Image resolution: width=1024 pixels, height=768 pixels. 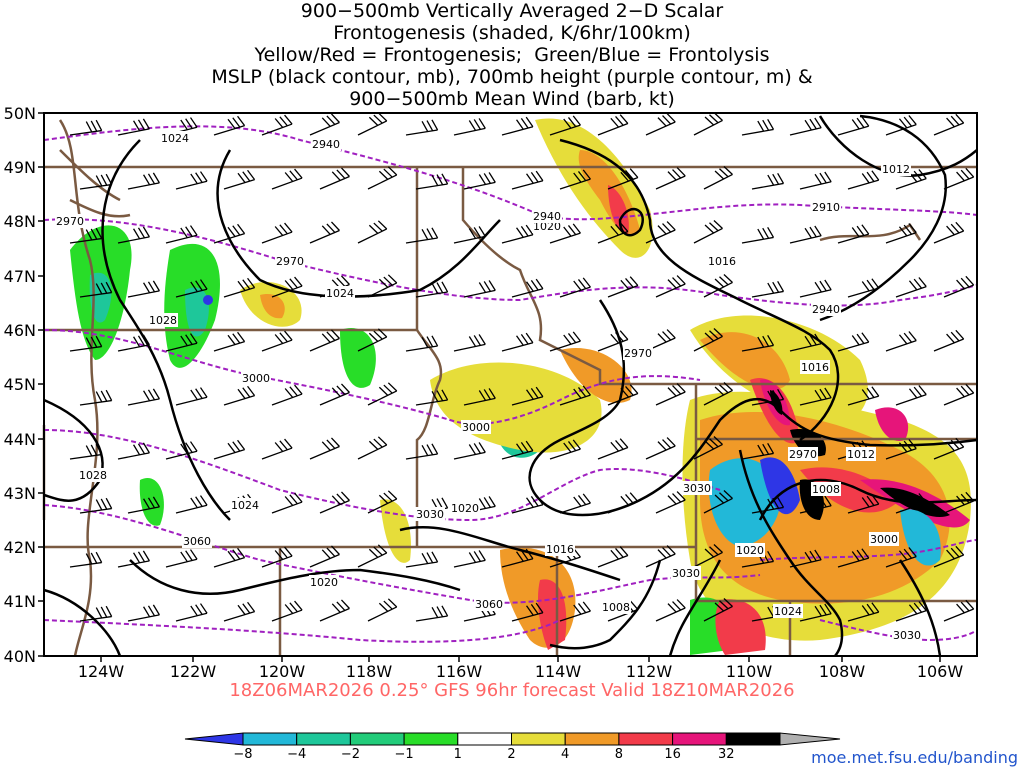 I want to click on mslp-label: 1020, so click(x=750, y=550).